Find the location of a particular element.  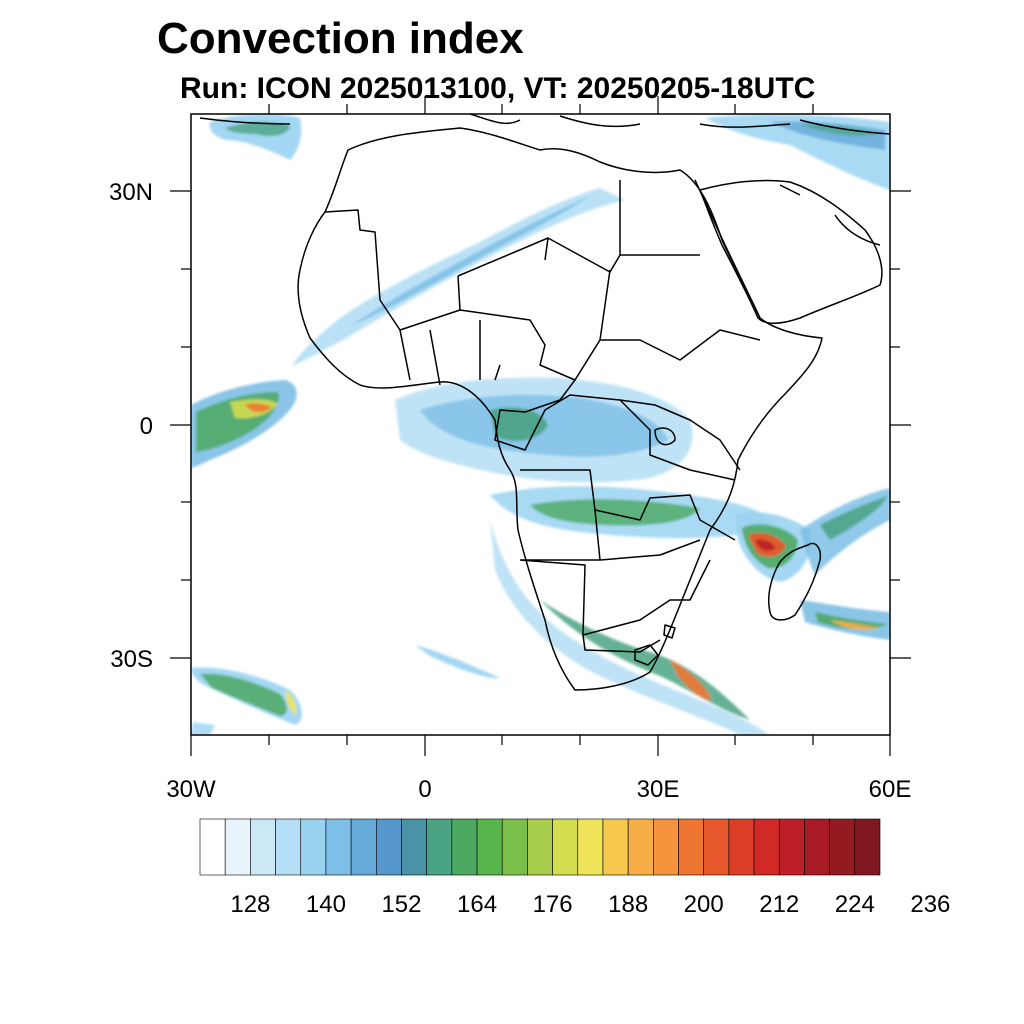

lon-label-0: 0 is located at coordinates (424, 789).